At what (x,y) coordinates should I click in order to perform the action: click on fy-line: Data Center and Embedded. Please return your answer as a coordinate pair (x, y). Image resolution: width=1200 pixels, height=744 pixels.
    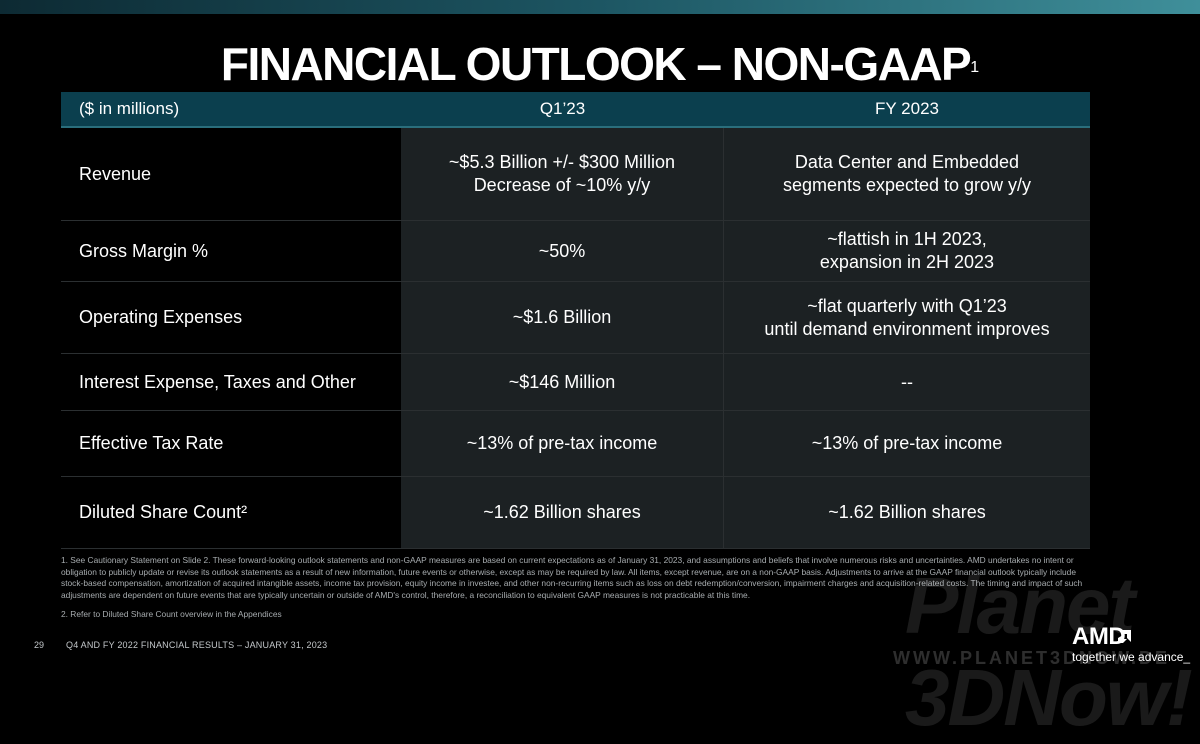
    Looking at the image, I should click on (907, 162).